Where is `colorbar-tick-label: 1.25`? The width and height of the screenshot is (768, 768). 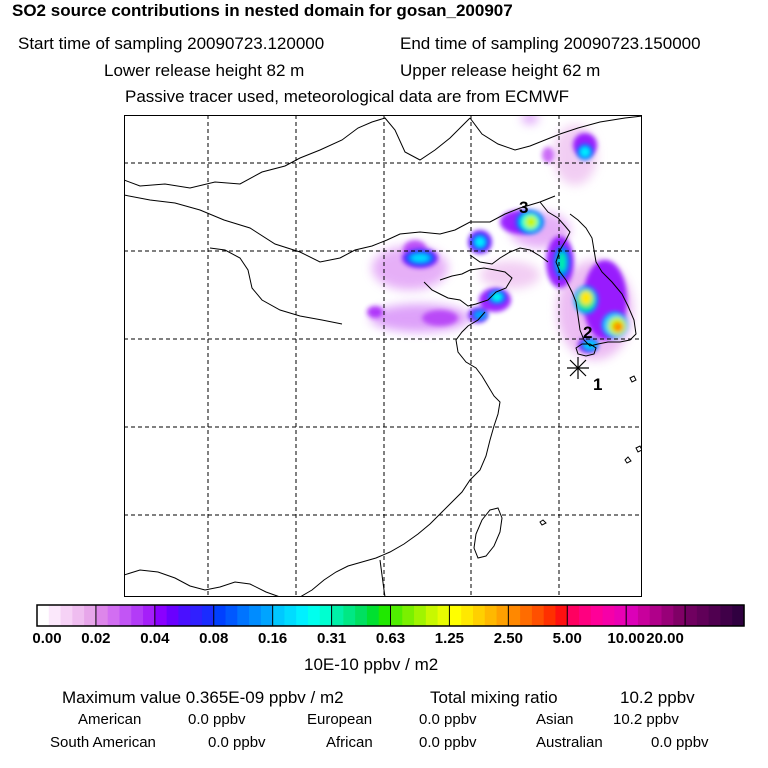
colorbar-tick-label: 1.25 is located at coordinates (449, 638).